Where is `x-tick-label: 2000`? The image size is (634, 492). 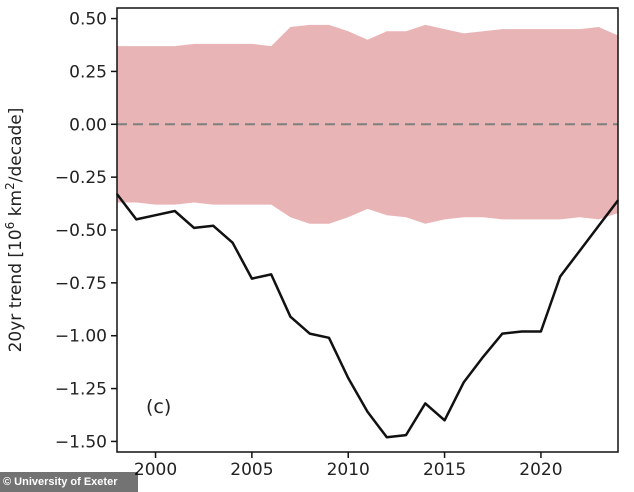
x-tick-label: 2000 is located at coordinates (155, 470).